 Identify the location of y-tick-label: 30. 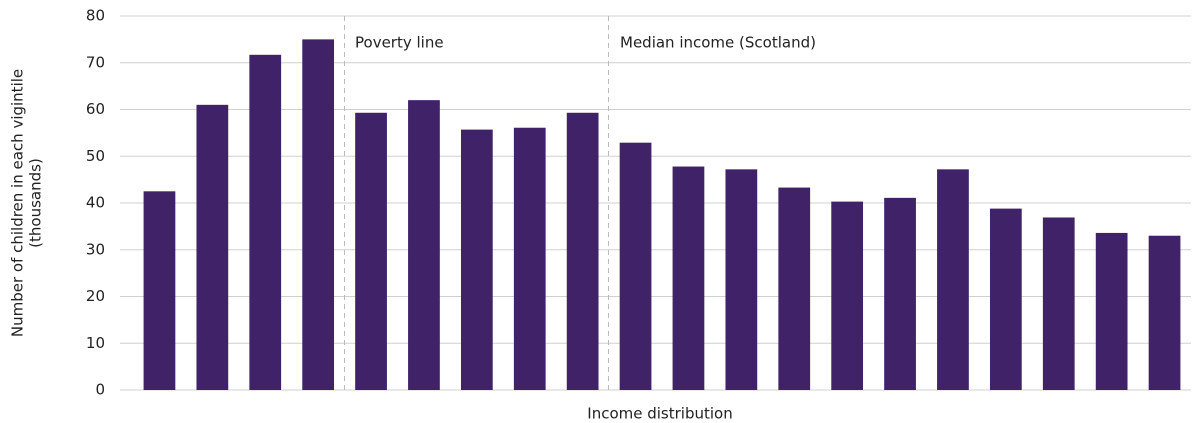
(95, 249).